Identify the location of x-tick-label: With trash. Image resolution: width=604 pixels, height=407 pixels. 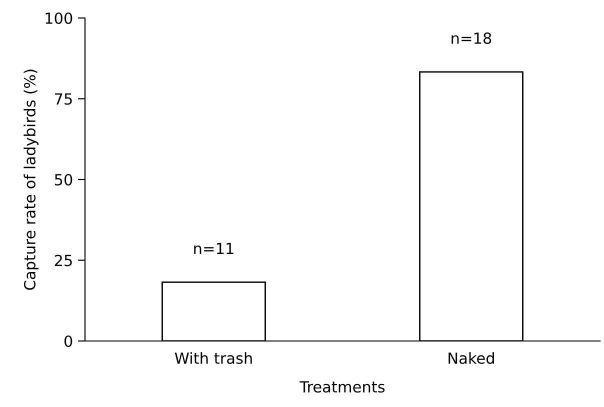
(213, 358).